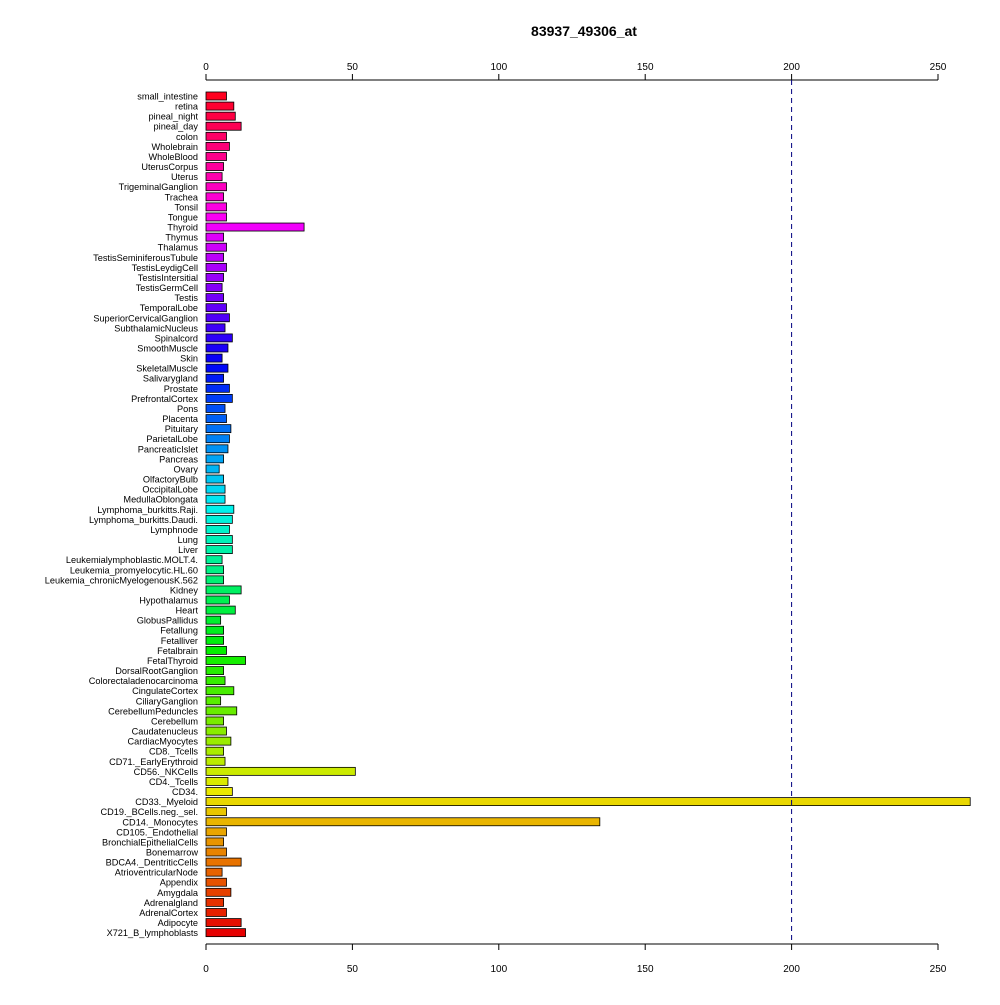  I want to click on top-axis: 0 50 100 150 200 250, so click(575, 71).